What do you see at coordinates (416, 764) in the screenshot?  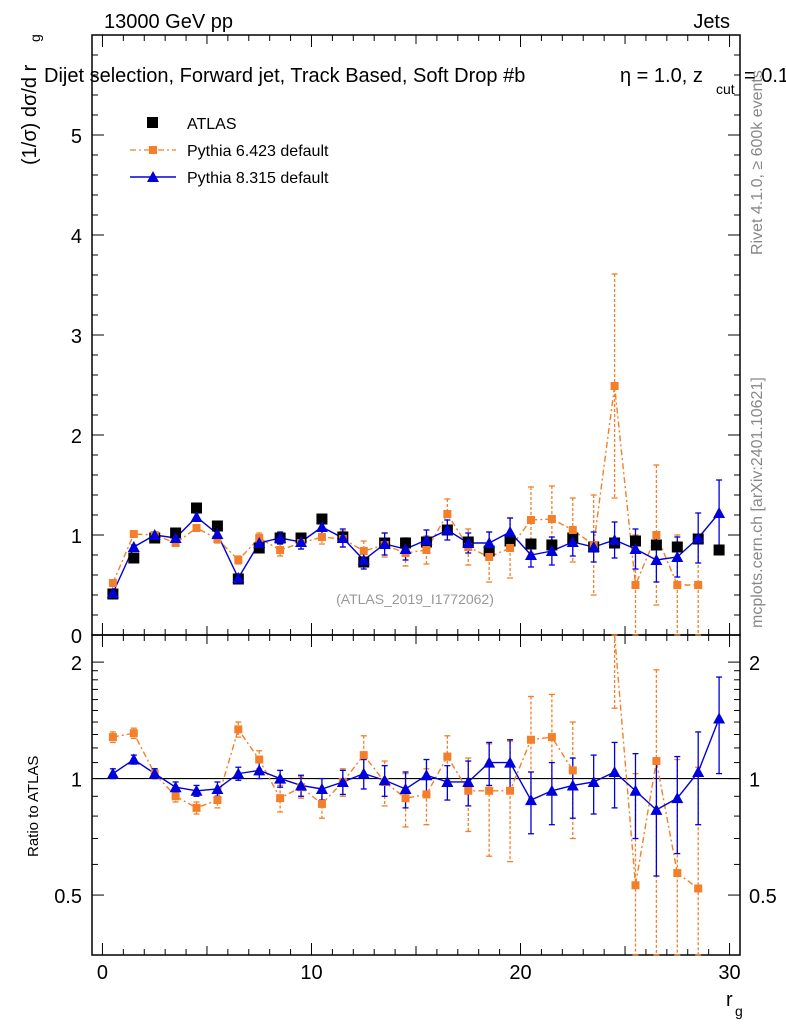 I see `ratio-pythia8-line` at bounding box center [416, 764].